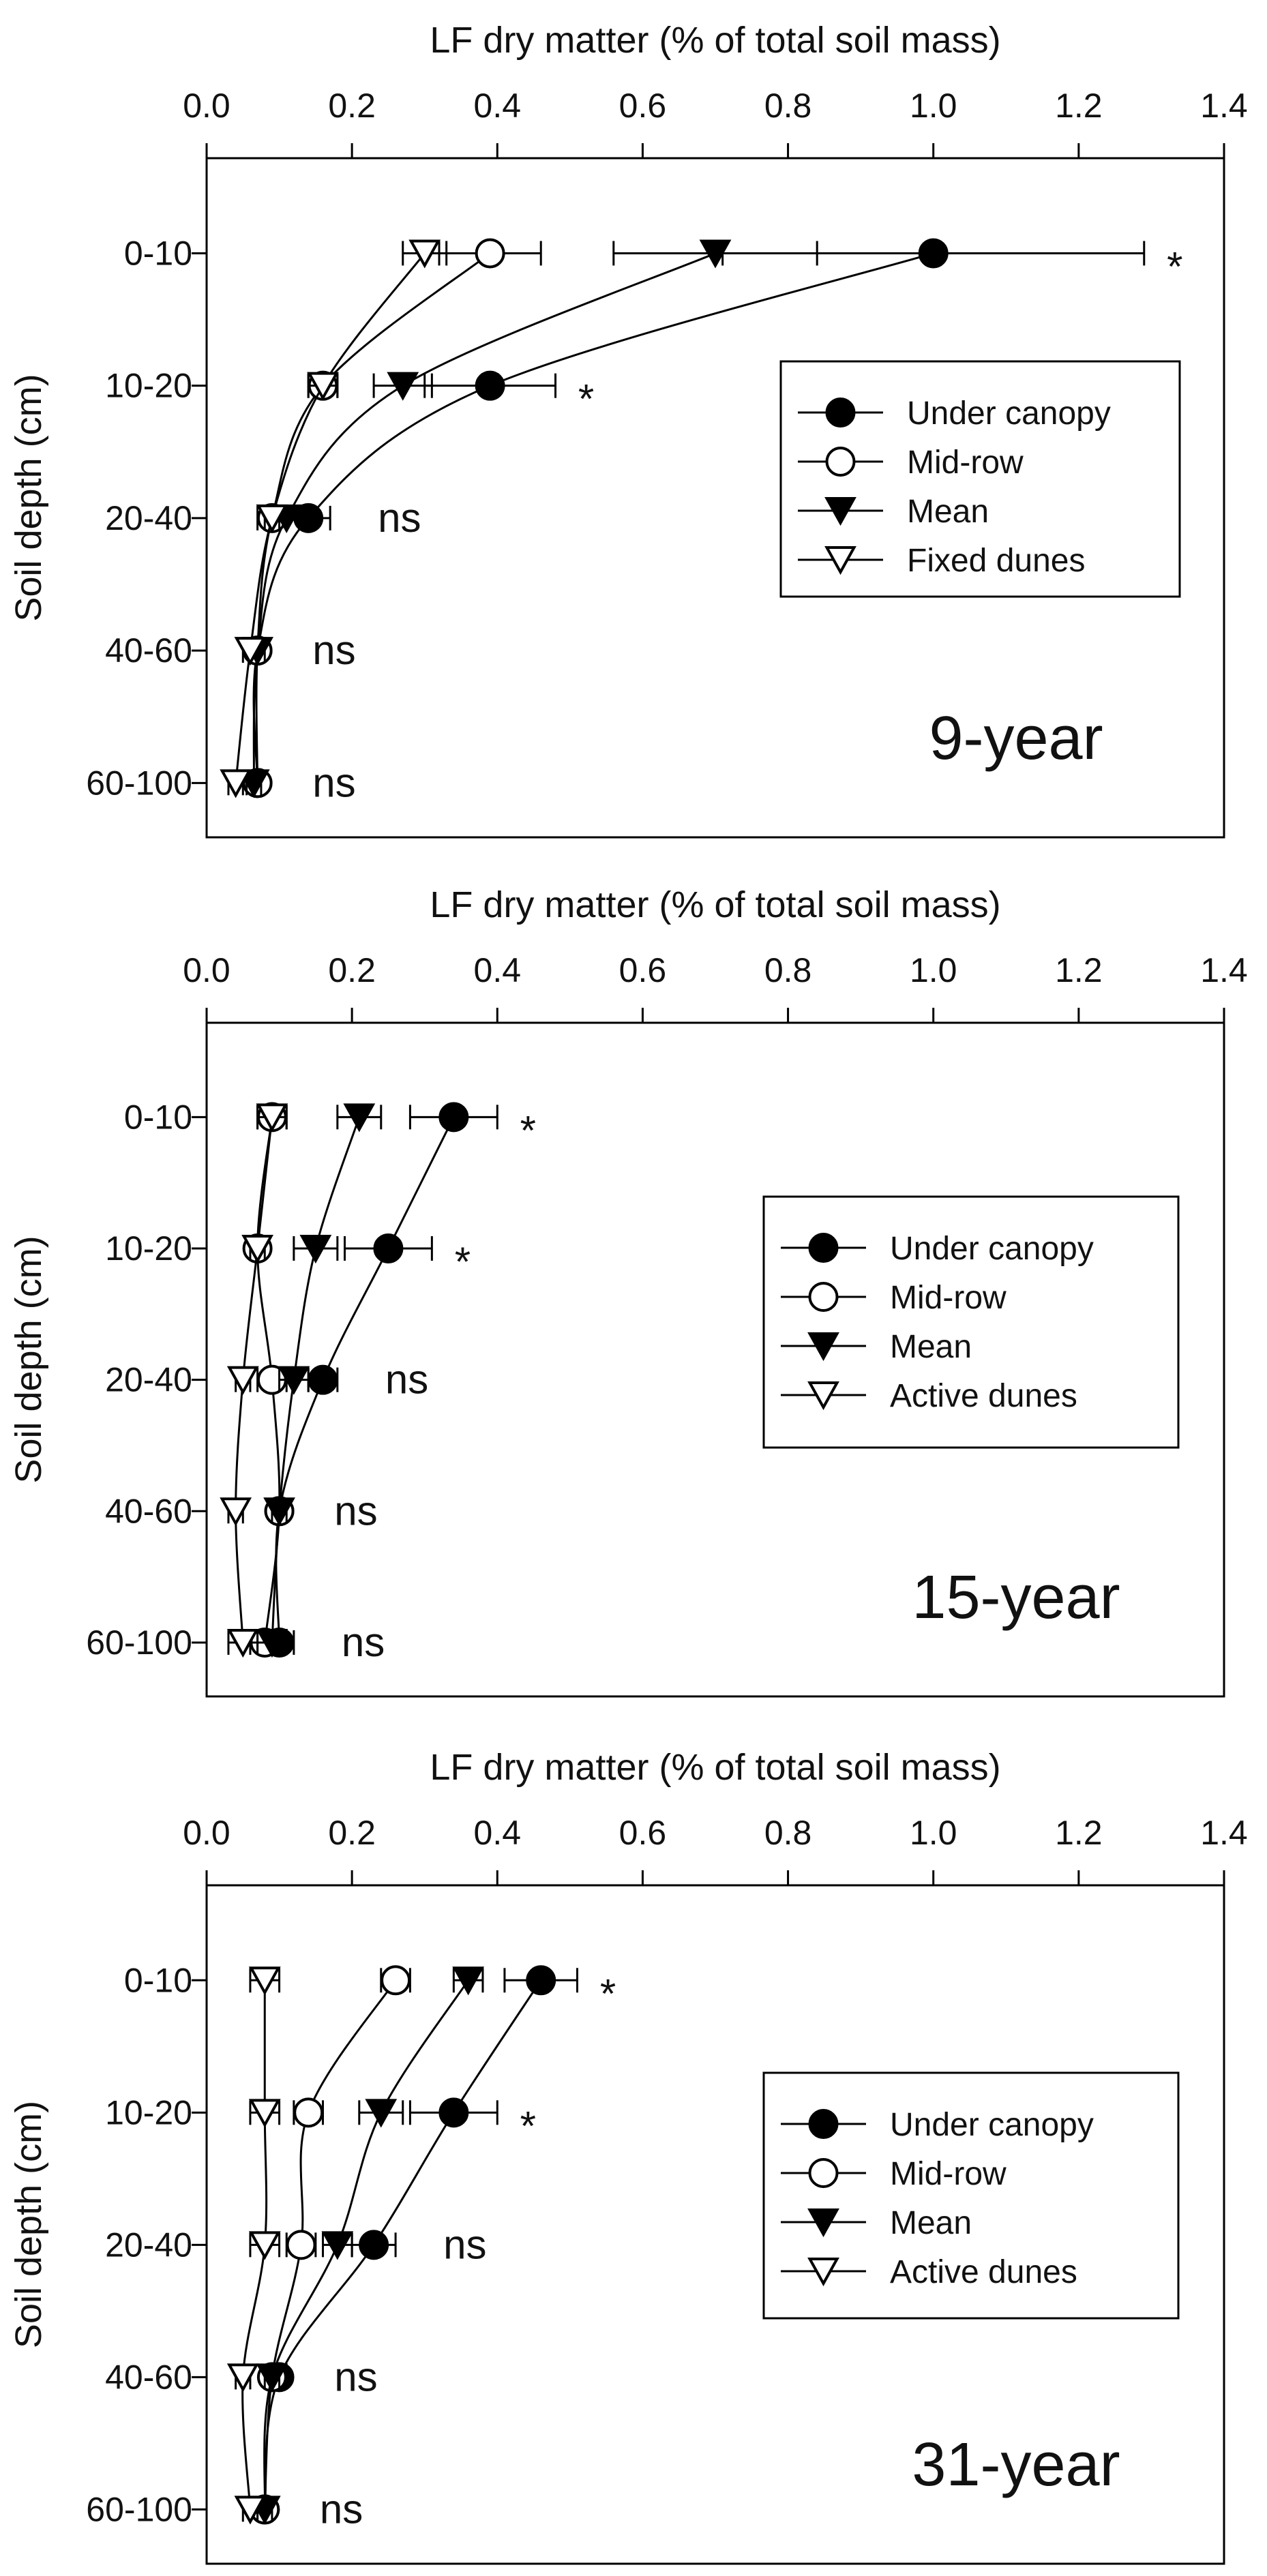  I want to click on x-tick-label: 0.6, so click(643, 970).